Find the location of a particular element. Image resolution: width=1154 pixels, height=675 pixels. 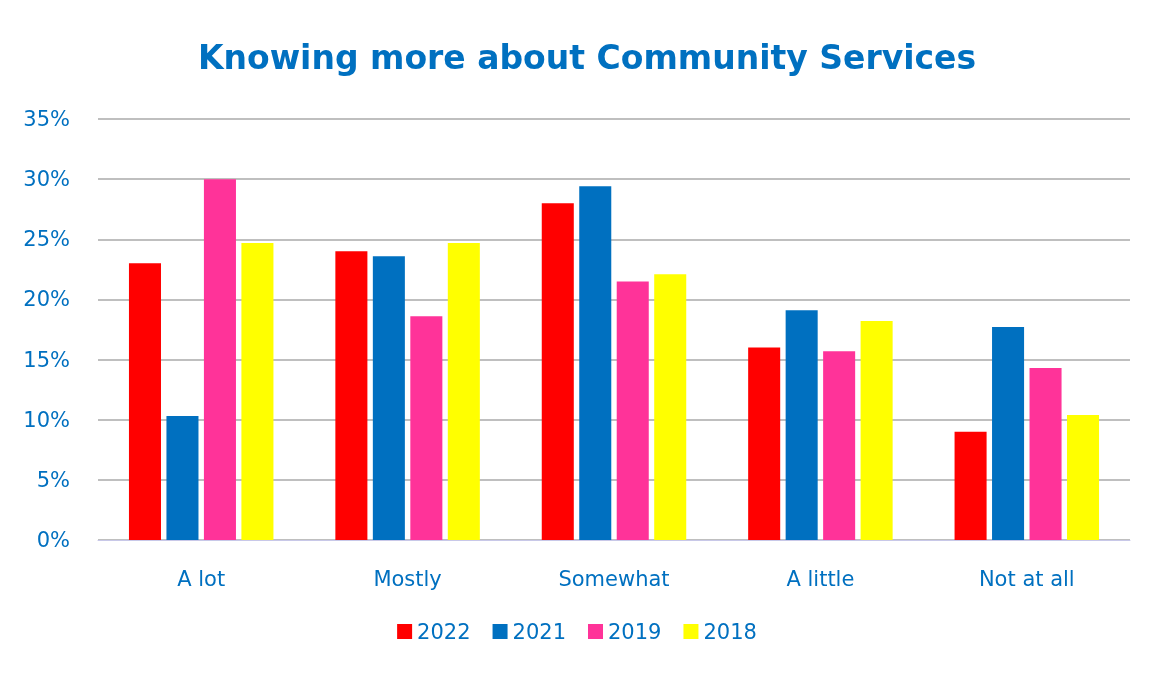

y-tick-label: 0% is located at coordinates (53, 540).